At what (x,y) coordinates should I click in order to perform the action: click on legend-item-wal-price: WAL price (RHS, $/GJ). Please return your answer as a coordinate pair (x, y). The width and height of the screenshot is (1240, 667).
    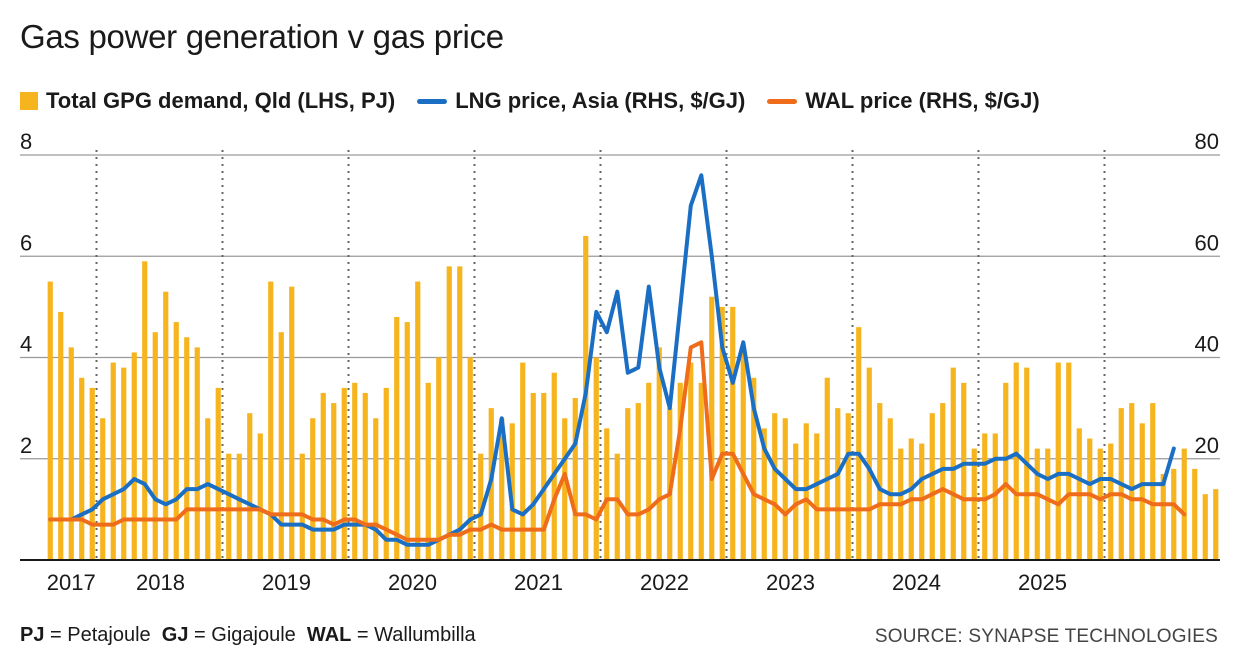
    Looking at the image, I should click on (903, 101).